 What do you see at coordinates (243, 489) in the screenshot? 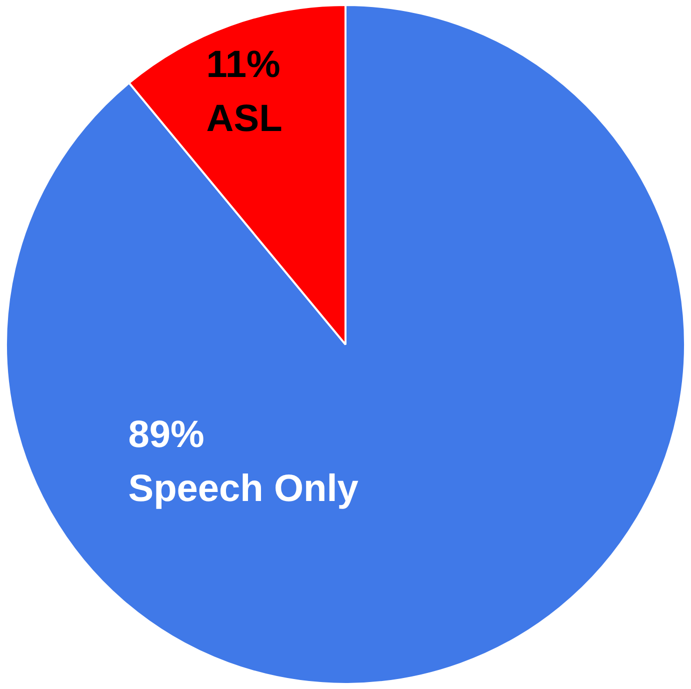
I see `slice-label: Speech Only` at bounding box center [243, 489].